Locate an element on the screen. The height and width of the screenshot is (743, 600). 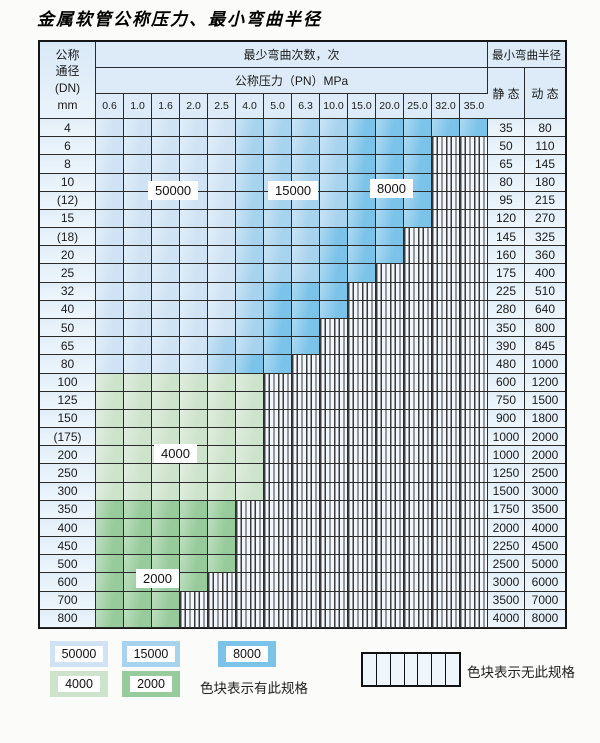
radius-header: 最小弯曲半径 is located at coordinates (526, 55).